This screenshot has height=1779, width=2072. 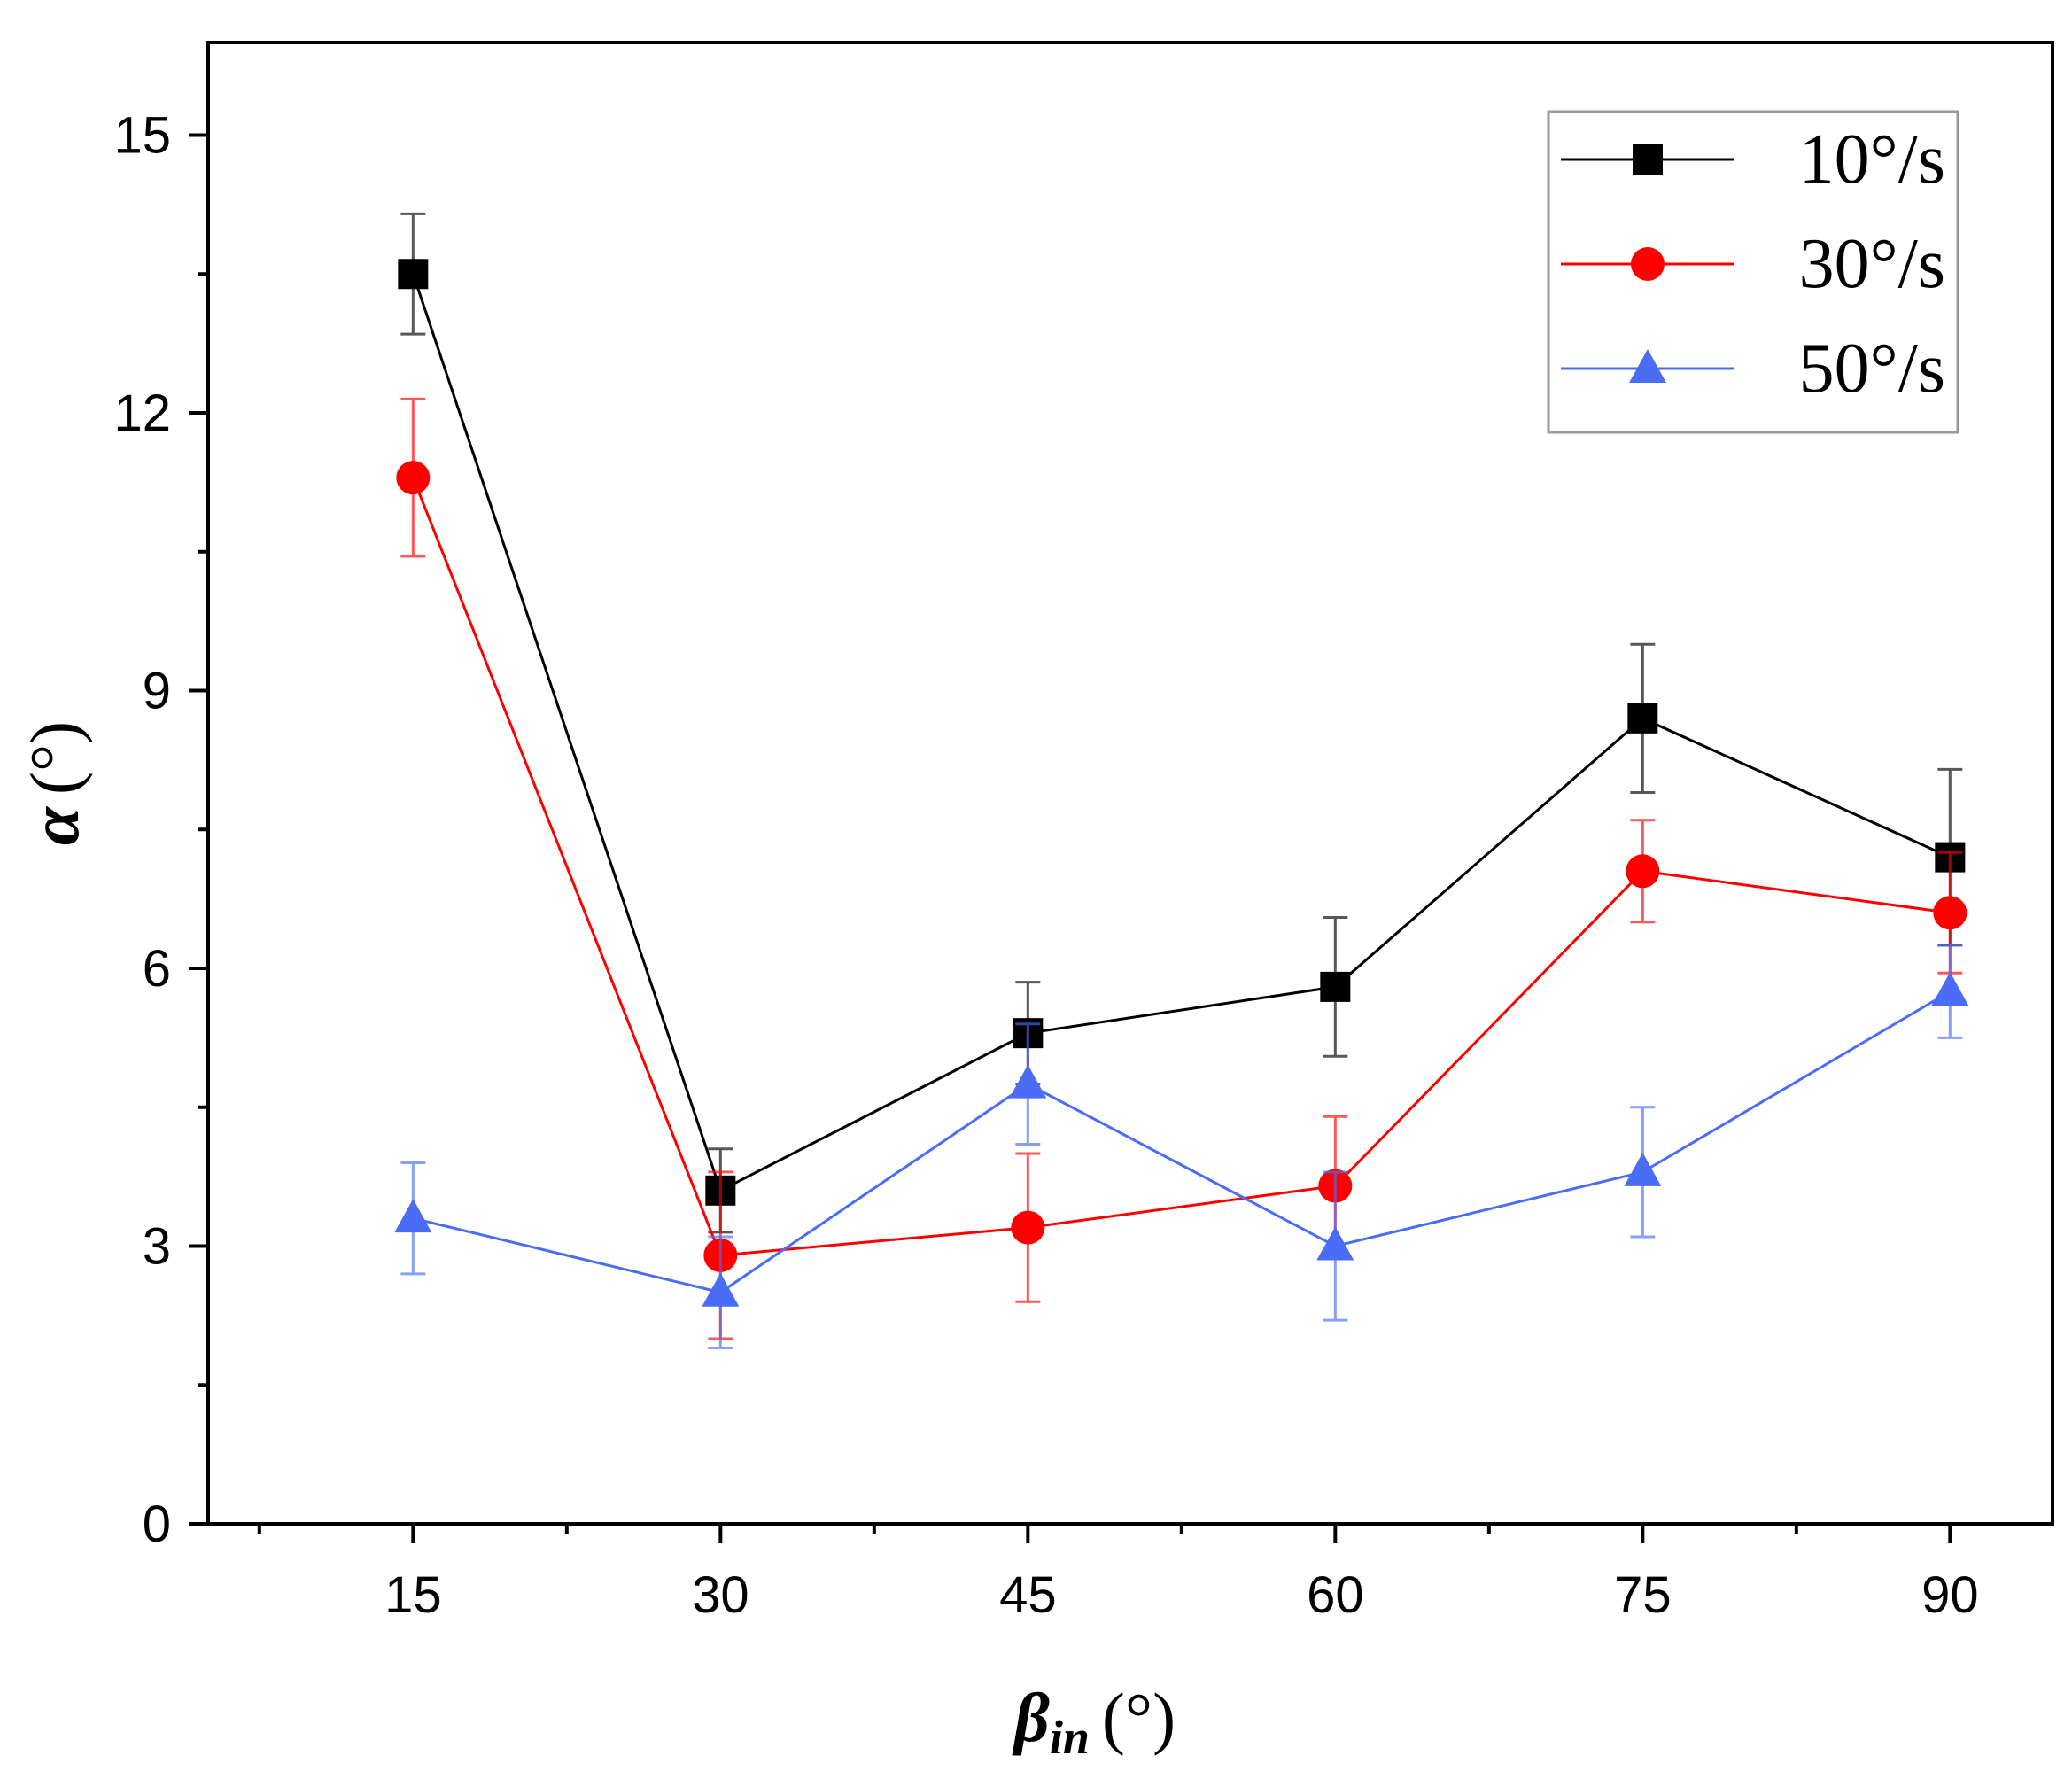 What do you see at coordinates (1753, 369) in the screenshot?
I see `legend-item: 50°/s` at bounding box center [1753, 369].